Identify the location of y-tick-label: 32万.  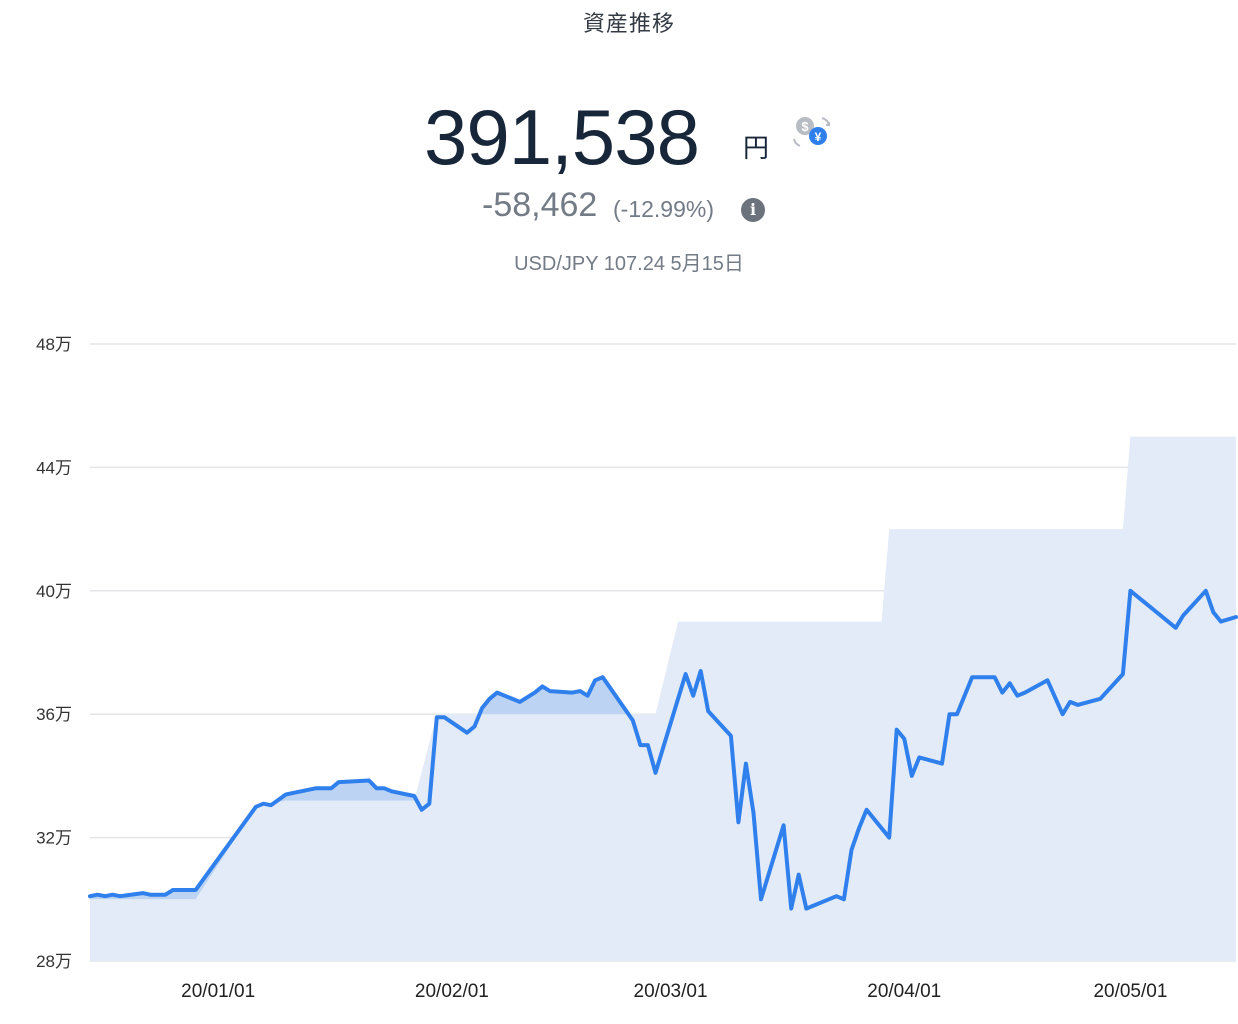
(54, 838).